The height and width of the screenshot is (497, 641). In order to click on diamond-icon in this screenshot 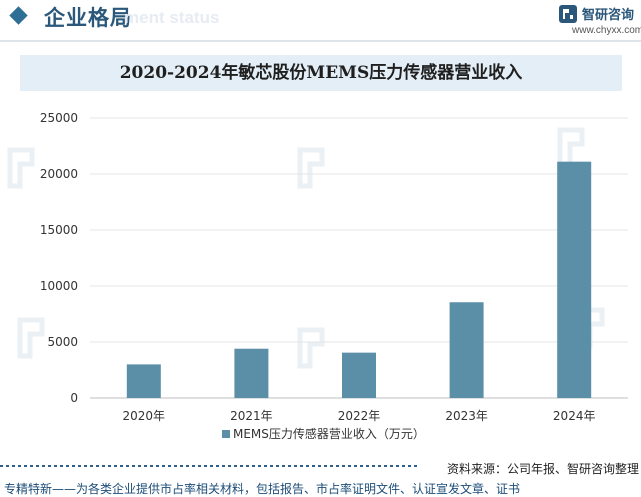, I will do `click(18, 15)`.